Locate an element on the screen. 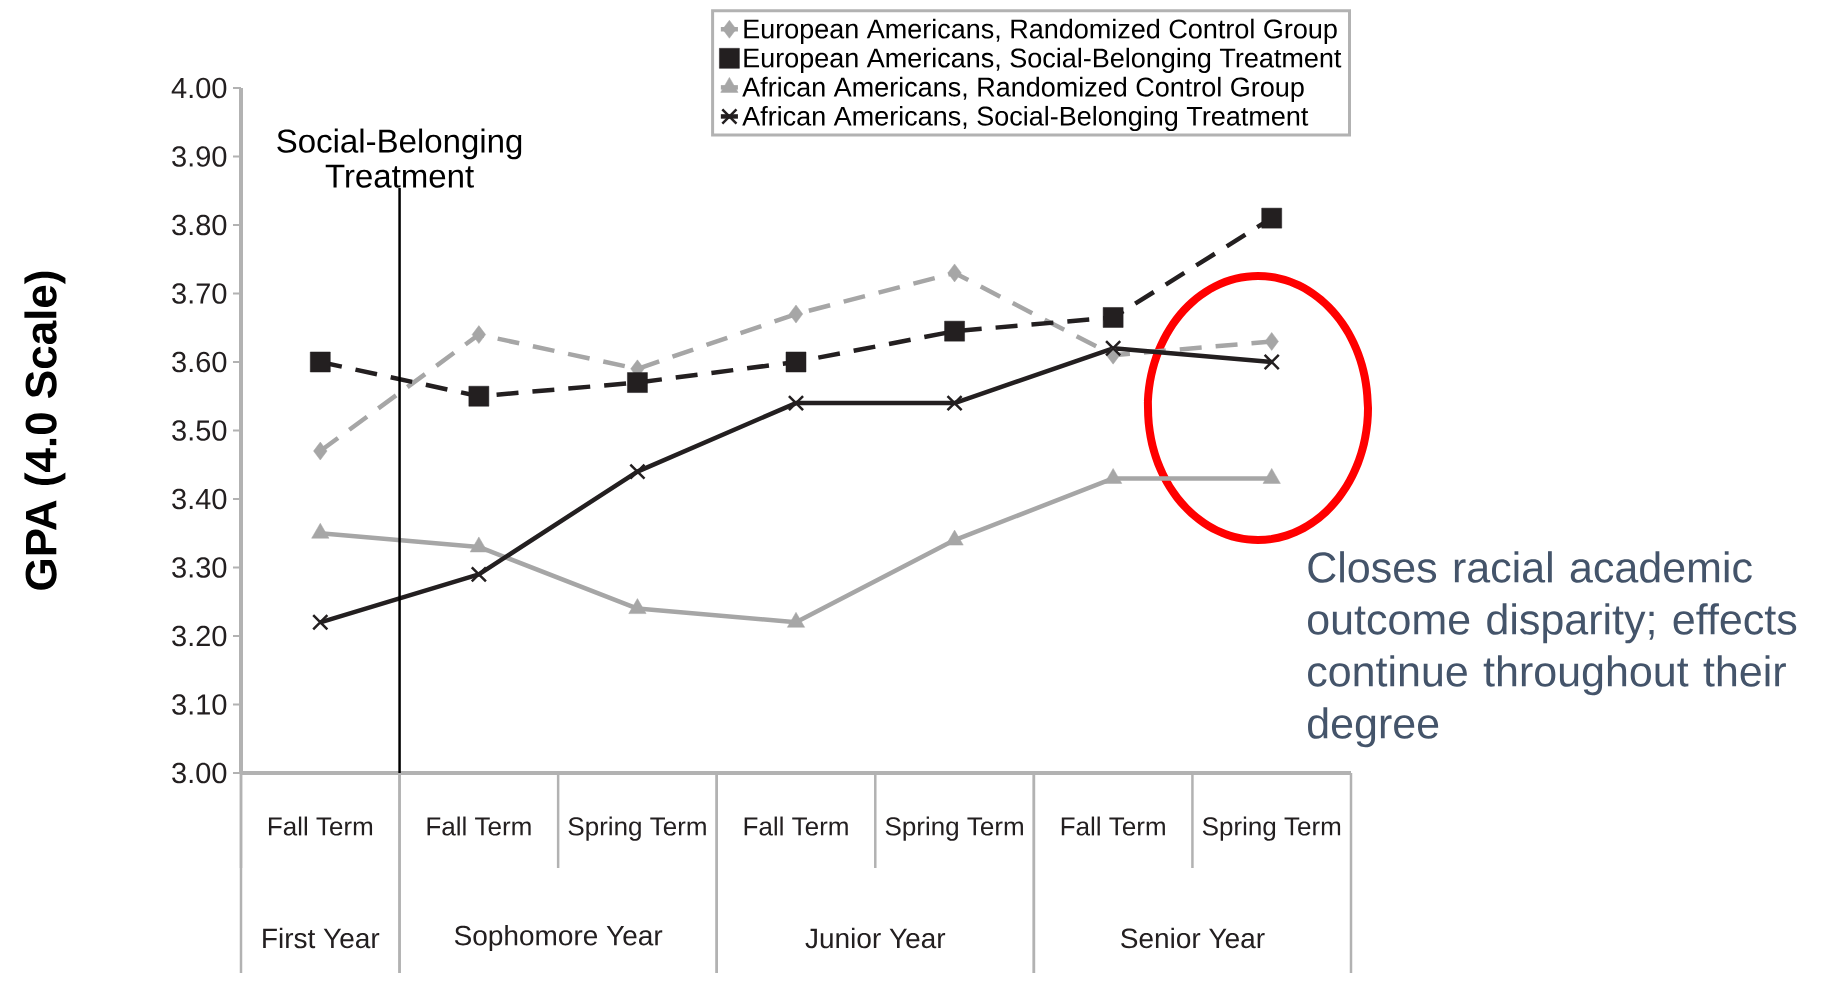 The height and width of the screenshot is (983, 1845). y-axis-title: GPA (4.0 Scale) is located at coordinates (45, 430).